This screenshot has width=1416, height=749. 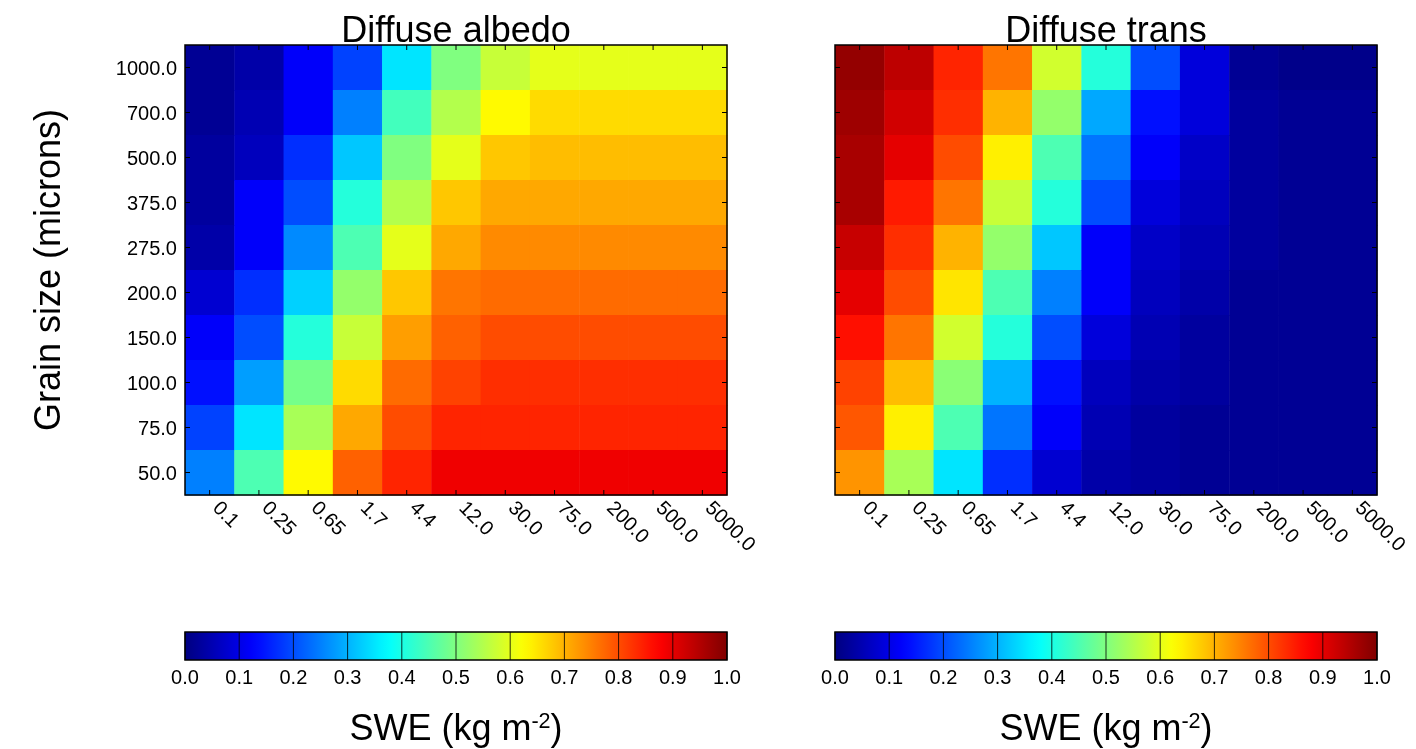 I want to click on y-tick-label: 200.0, so click(x=151, y=292).